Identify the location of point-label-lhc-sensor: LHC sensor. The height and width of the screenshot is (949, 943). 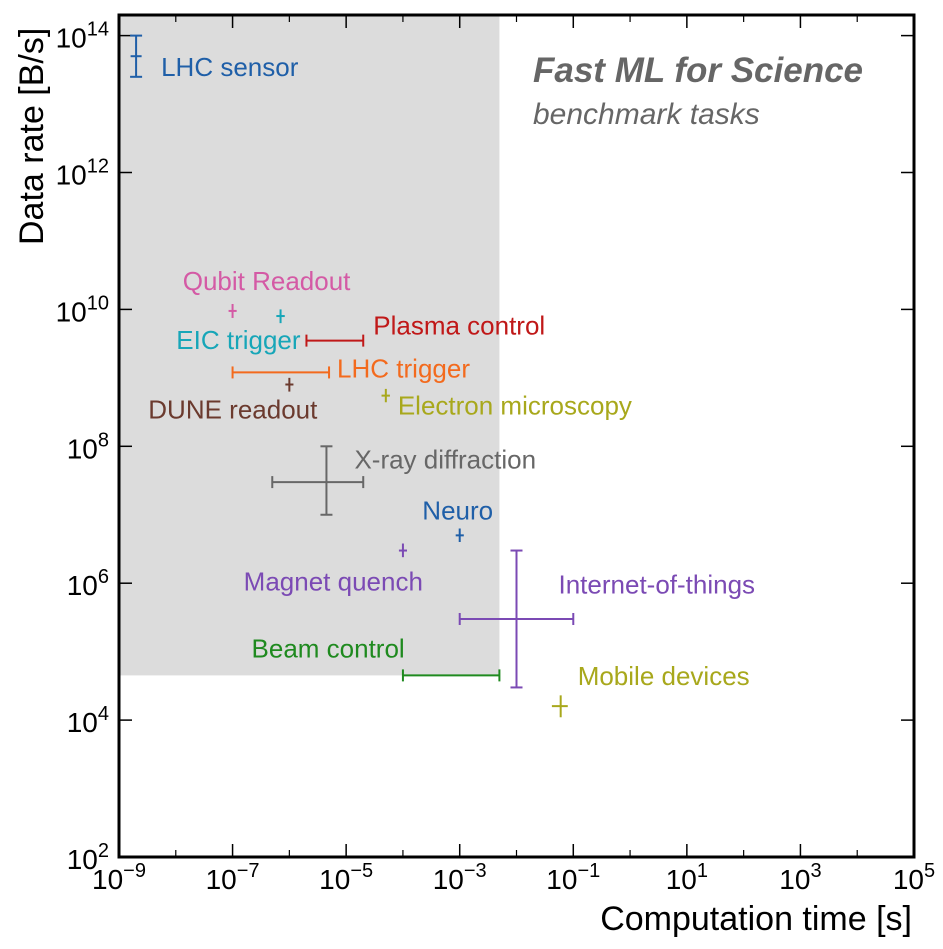
(230, 67).